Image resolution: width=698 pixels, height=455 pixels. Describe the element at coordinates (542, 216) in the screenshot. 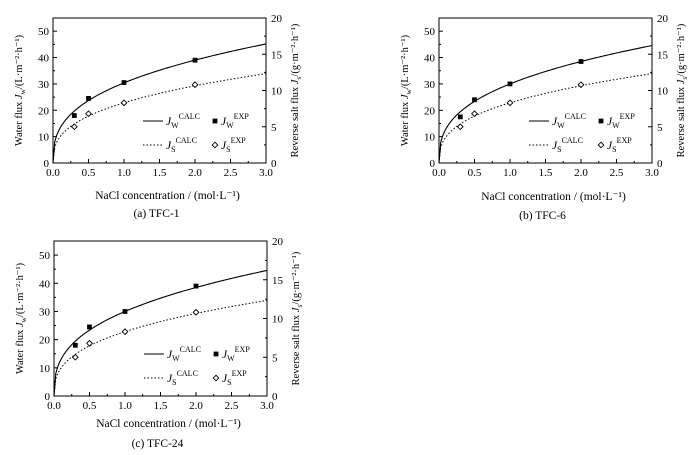

I see `panel-caption: (b) TFC-6` at that location.